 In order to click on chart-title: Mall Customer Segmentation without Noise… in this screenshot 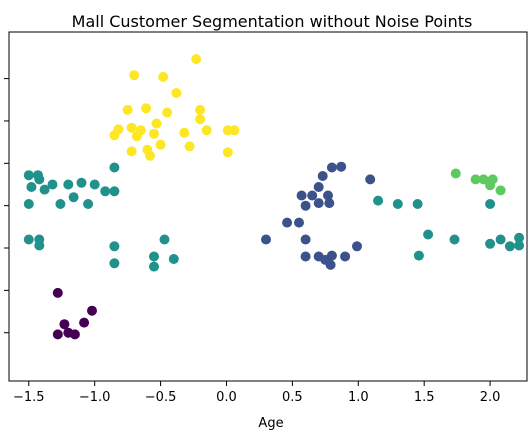, I will do `click(272, 21)`.